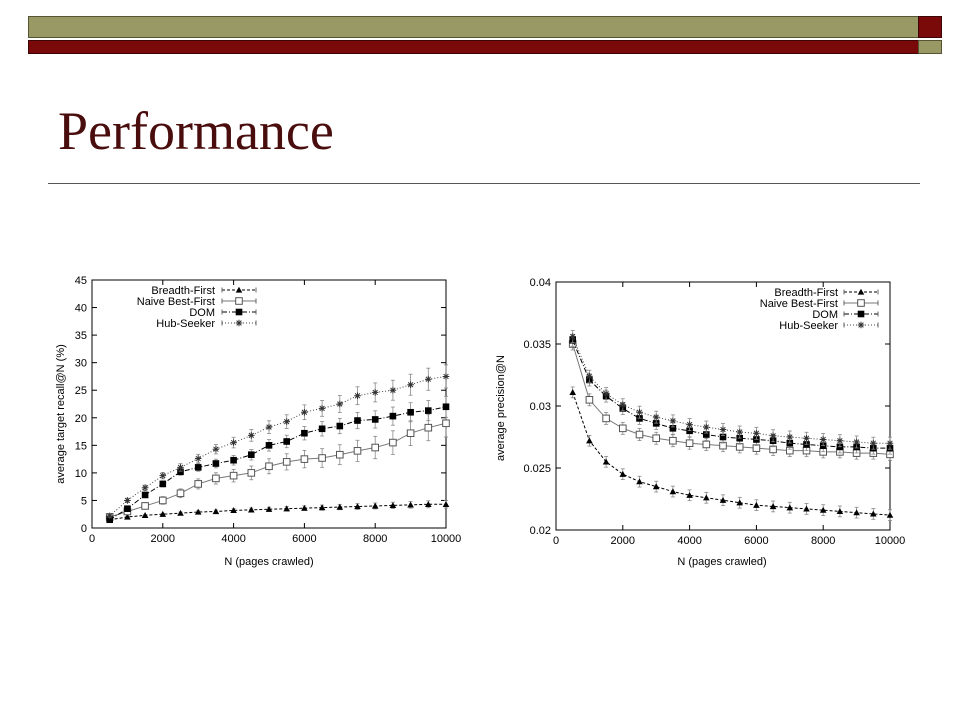 The height and width of the screenshot is (720, 960). What do you see at coordinates (474, 47) in the screenshot?
I see `header-bar-maroon` at bounding box center [474, 47].